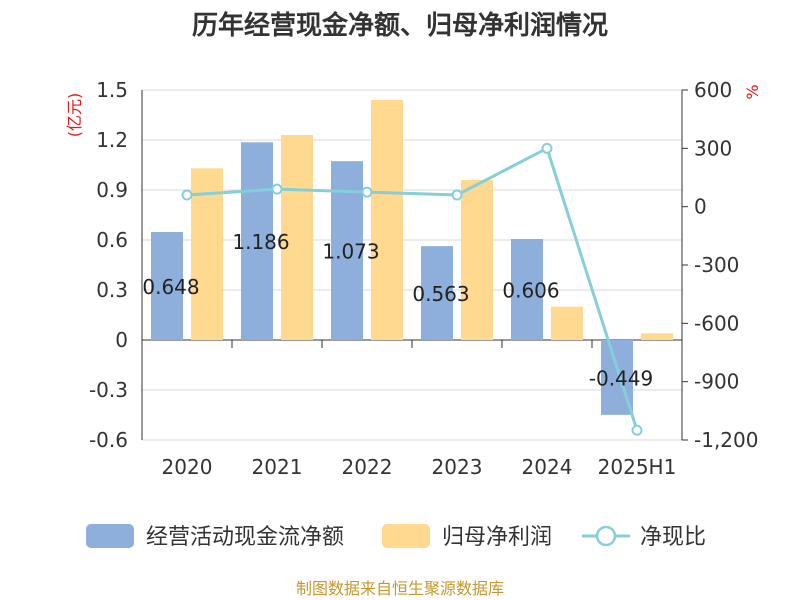 Image resolution: width=800 pixels, height=600 pixels. Describe the element at coordinates (716, 323) in the screenshot. I see `y-right-tick-label: -600` at that location.